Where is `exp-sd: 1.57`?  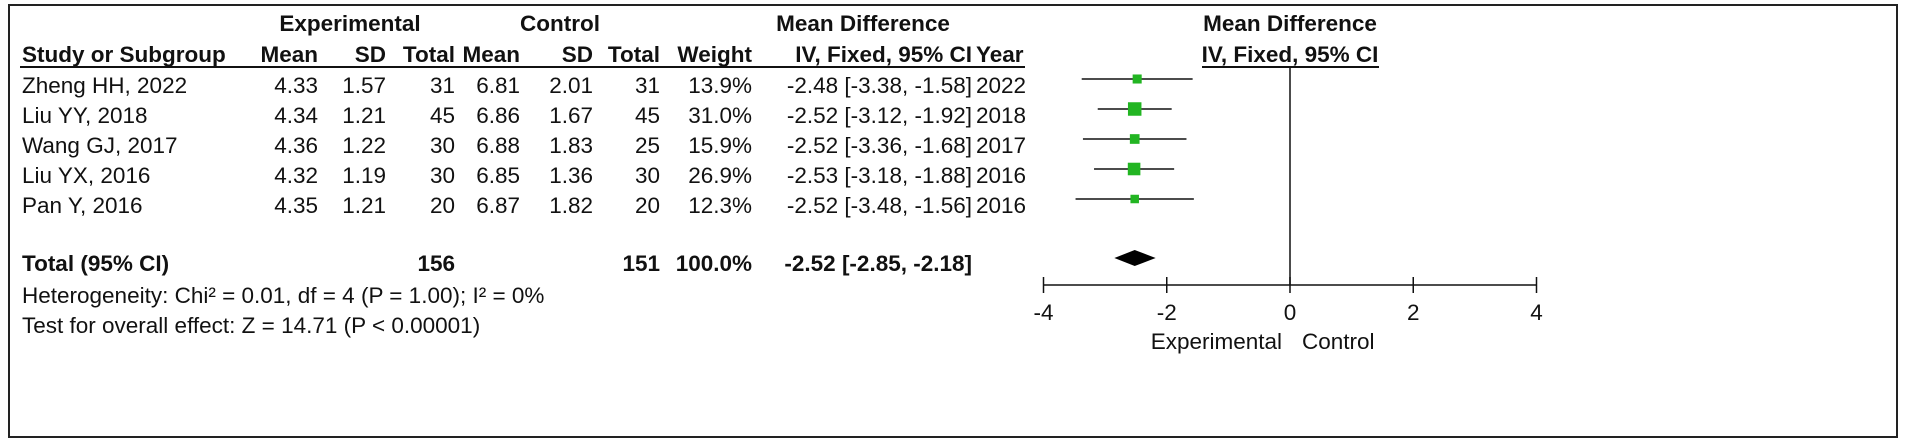 exp-sd: 1.57 is located at coordinates (364, 85).